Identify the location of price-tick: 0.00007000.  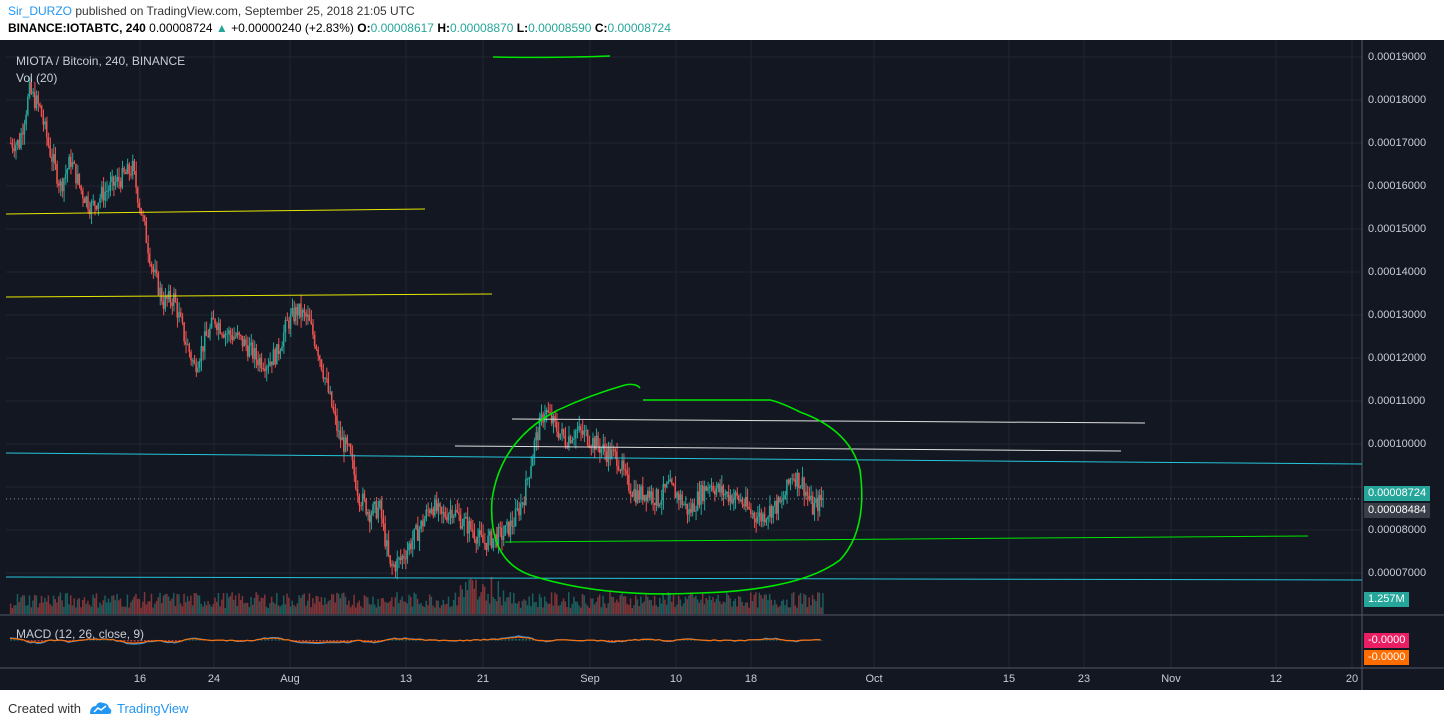
(1397, 573).